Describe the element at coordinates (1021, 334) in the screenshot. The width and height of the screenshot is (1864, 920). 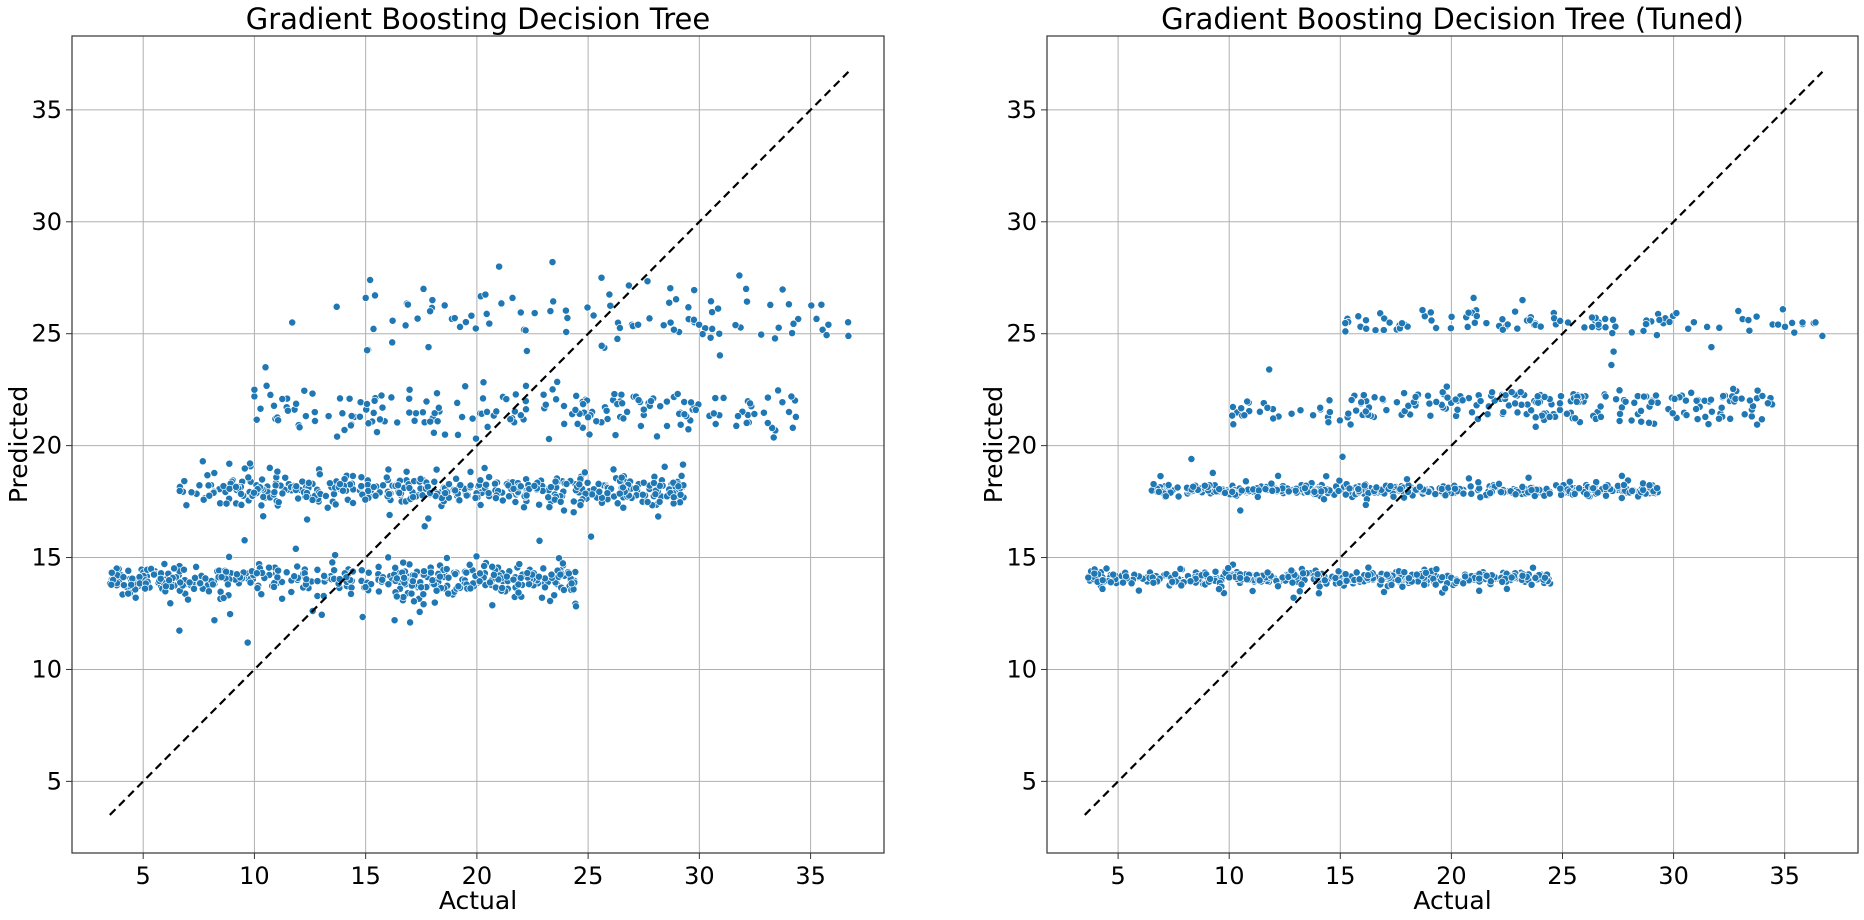
I see `y-tick-label: 25` at that location.